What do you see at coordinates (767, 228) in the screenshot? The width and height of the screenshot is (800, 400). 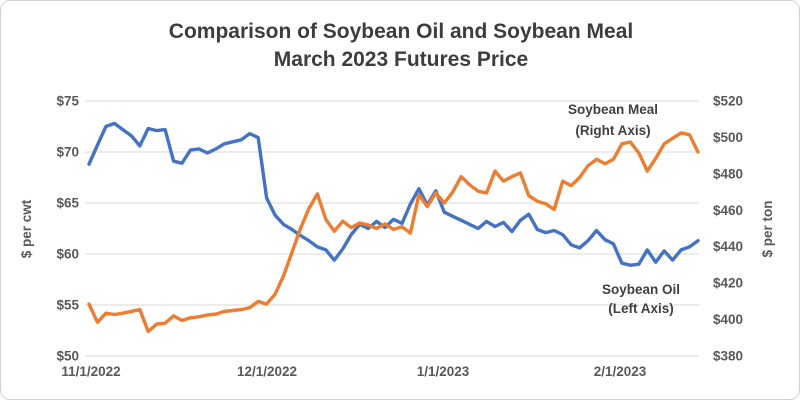 I see `right-axis-title: $ per ton` at bounding box center [767, 228].